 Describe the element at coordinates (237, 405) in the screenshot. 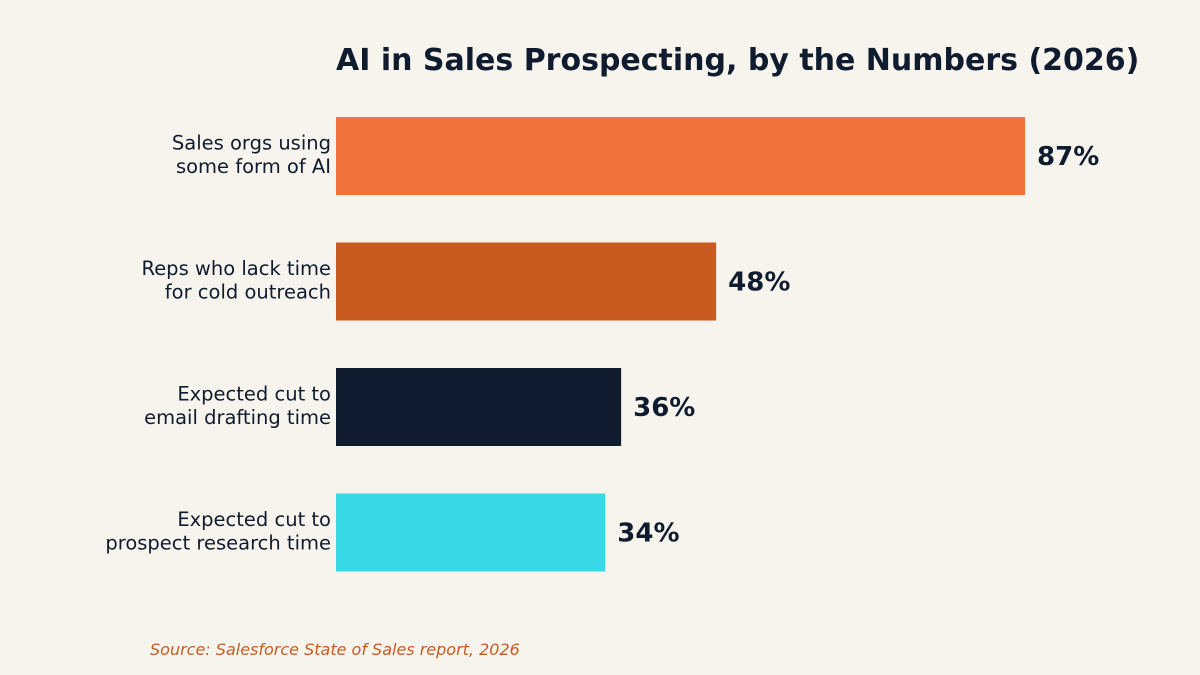

I see `category-label-3: Expected cut to email drafting time` at that location.